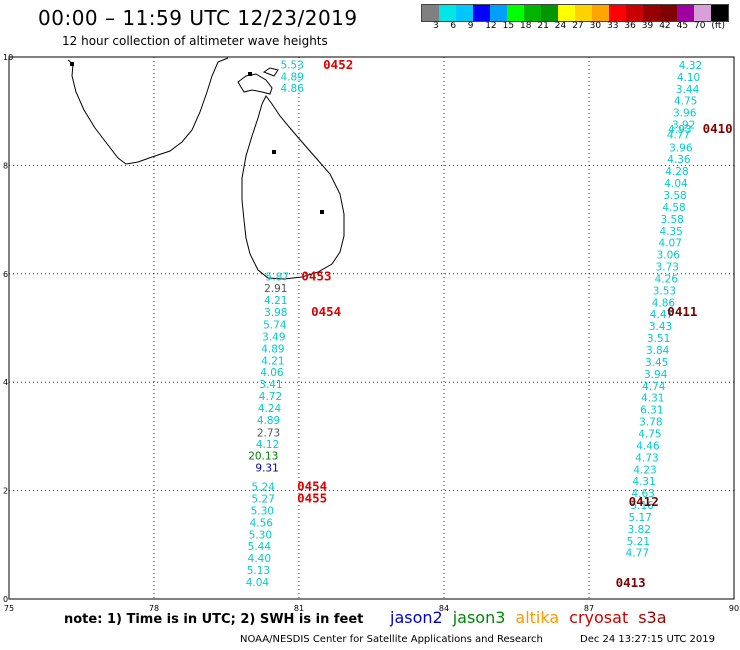 The image size is (740, 650). I want to click on wave-height-value: 5.27, so click(263, 500).